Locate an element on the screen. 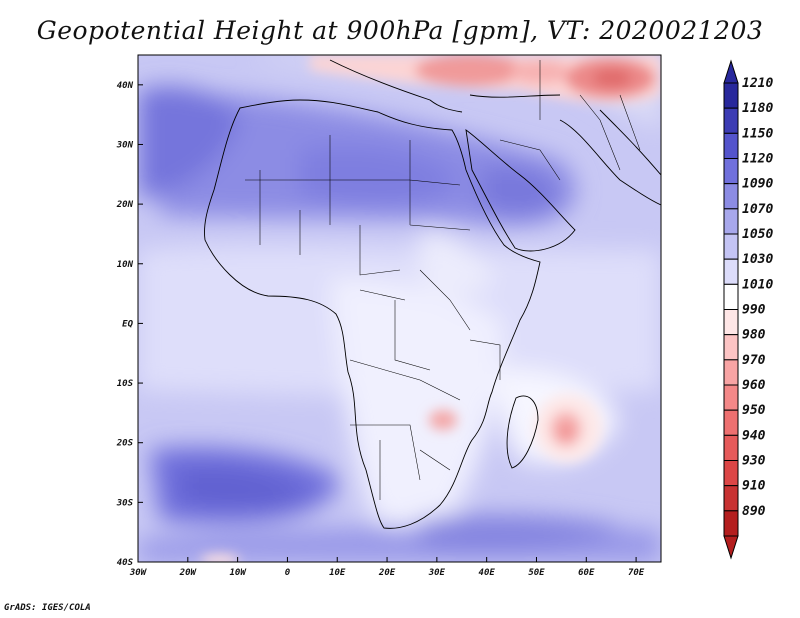 The image size is (800, 618). colorbar-label: 940 is located at coordinates (754, 435).